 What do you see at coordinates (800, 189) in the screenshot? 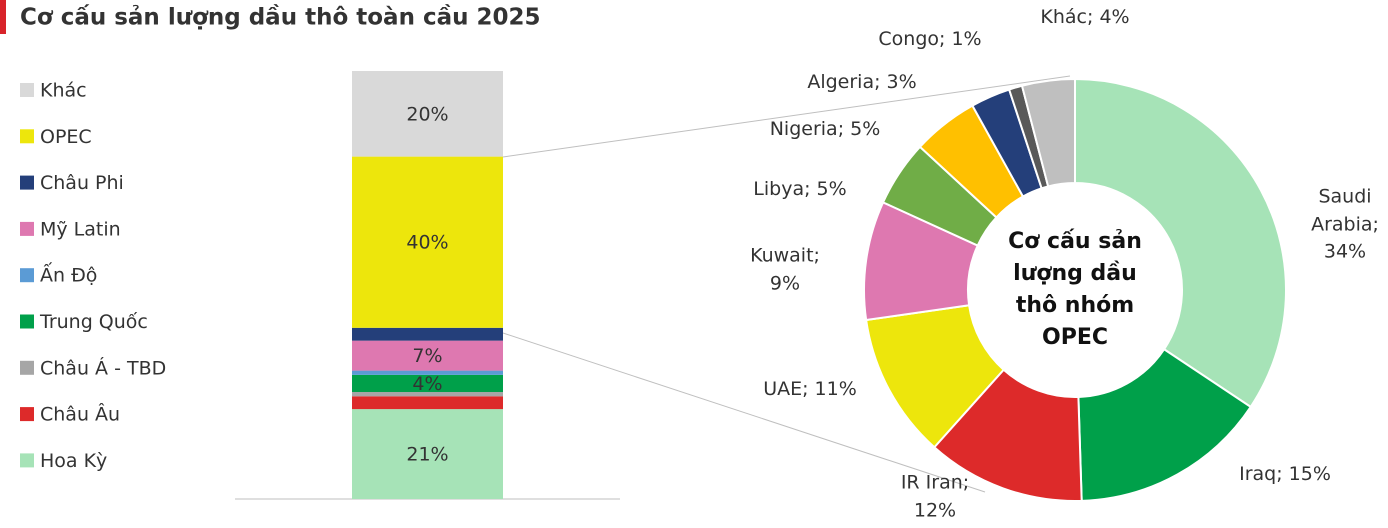
I see `data-label: Libya; 5%` at bounding box center [800, 189].